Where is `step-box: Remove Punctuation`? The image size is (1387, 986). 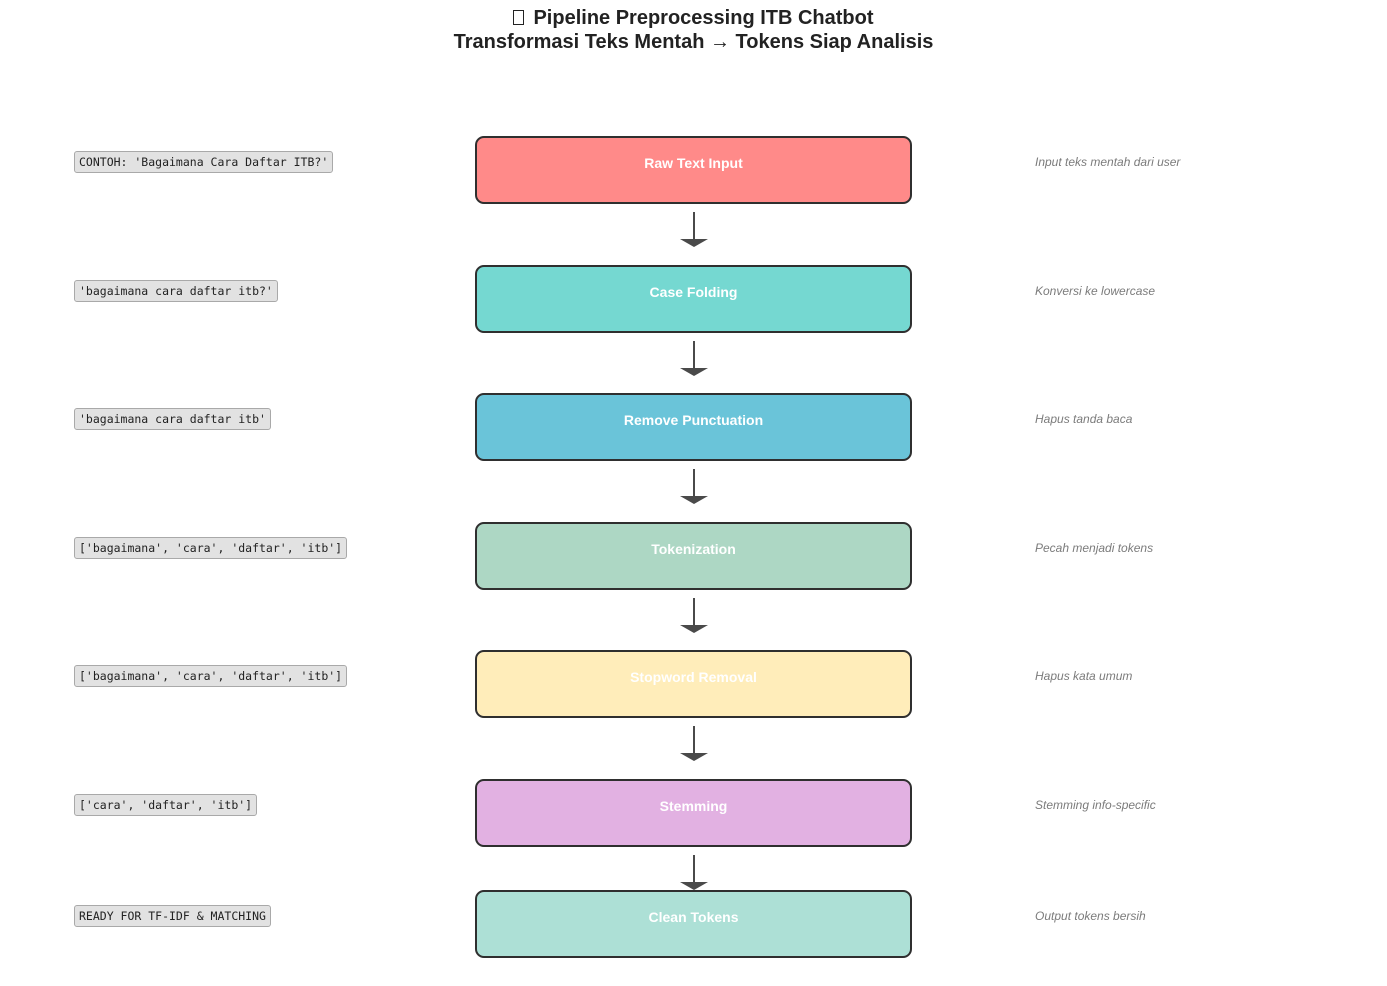
step-box: Remove Punctuation is located at coordinates (693, 427).